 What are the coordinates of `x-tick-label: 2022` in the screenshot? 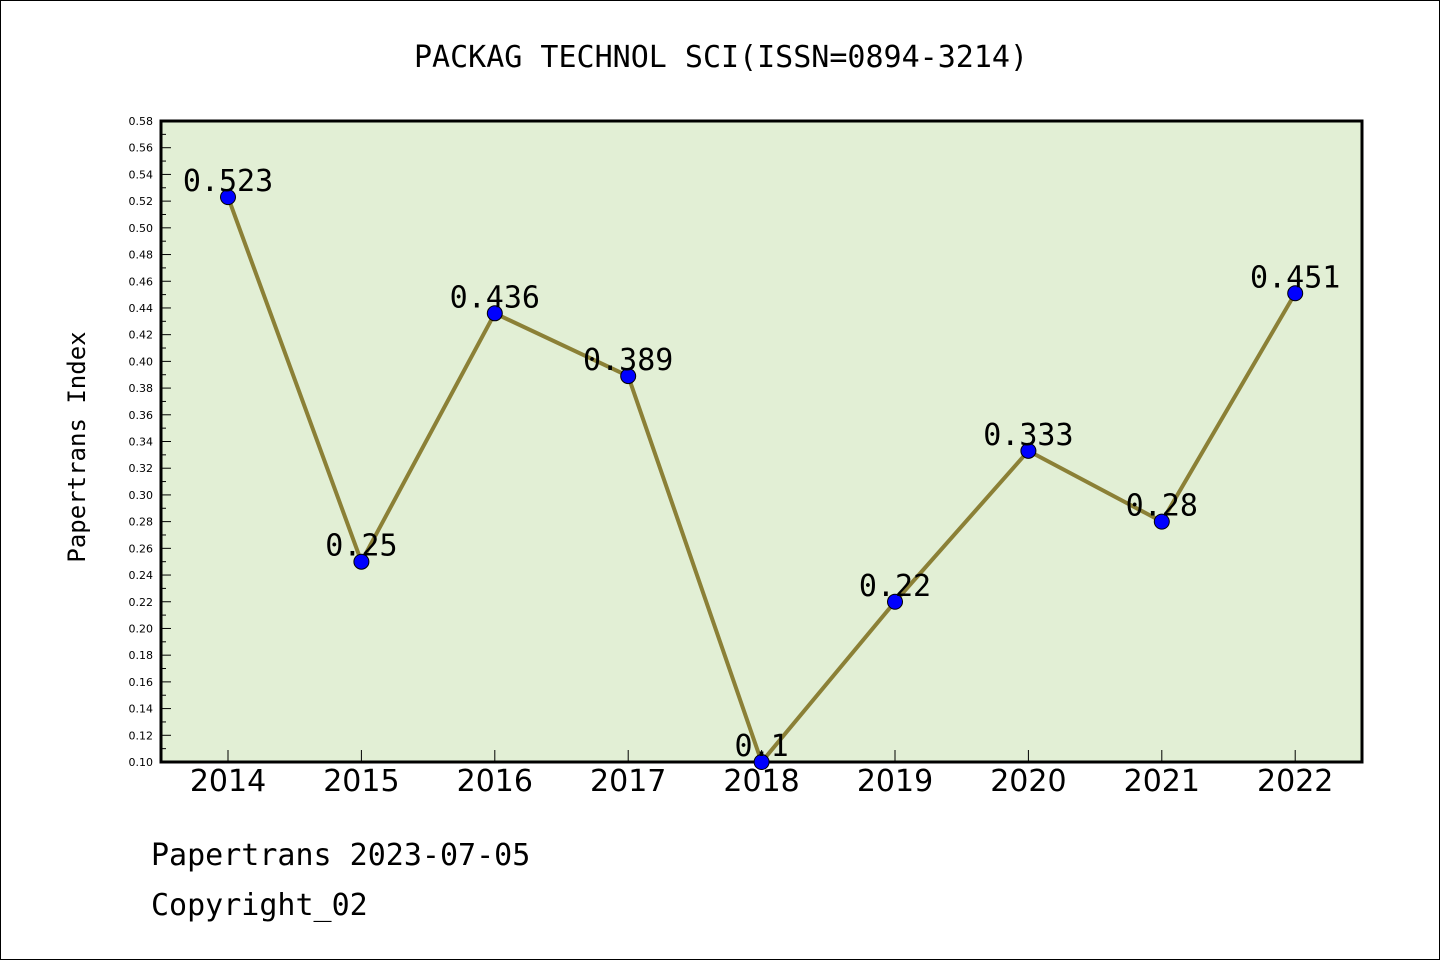 It's located at (1295, 781).